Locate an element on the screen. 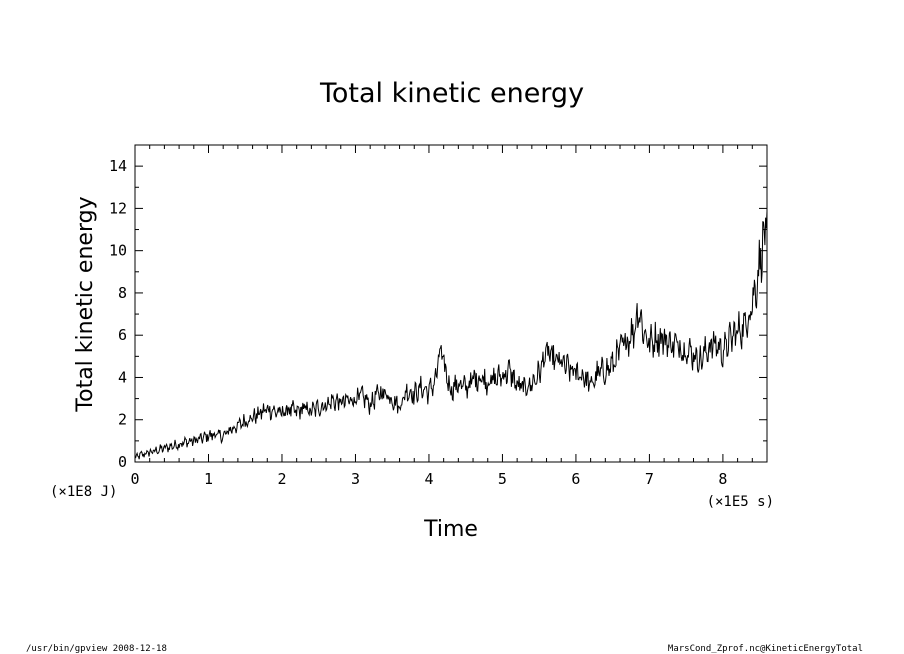 This screenshot has width=904, height=654. y-tick-label: 0 is located at coordinates (122, 462).